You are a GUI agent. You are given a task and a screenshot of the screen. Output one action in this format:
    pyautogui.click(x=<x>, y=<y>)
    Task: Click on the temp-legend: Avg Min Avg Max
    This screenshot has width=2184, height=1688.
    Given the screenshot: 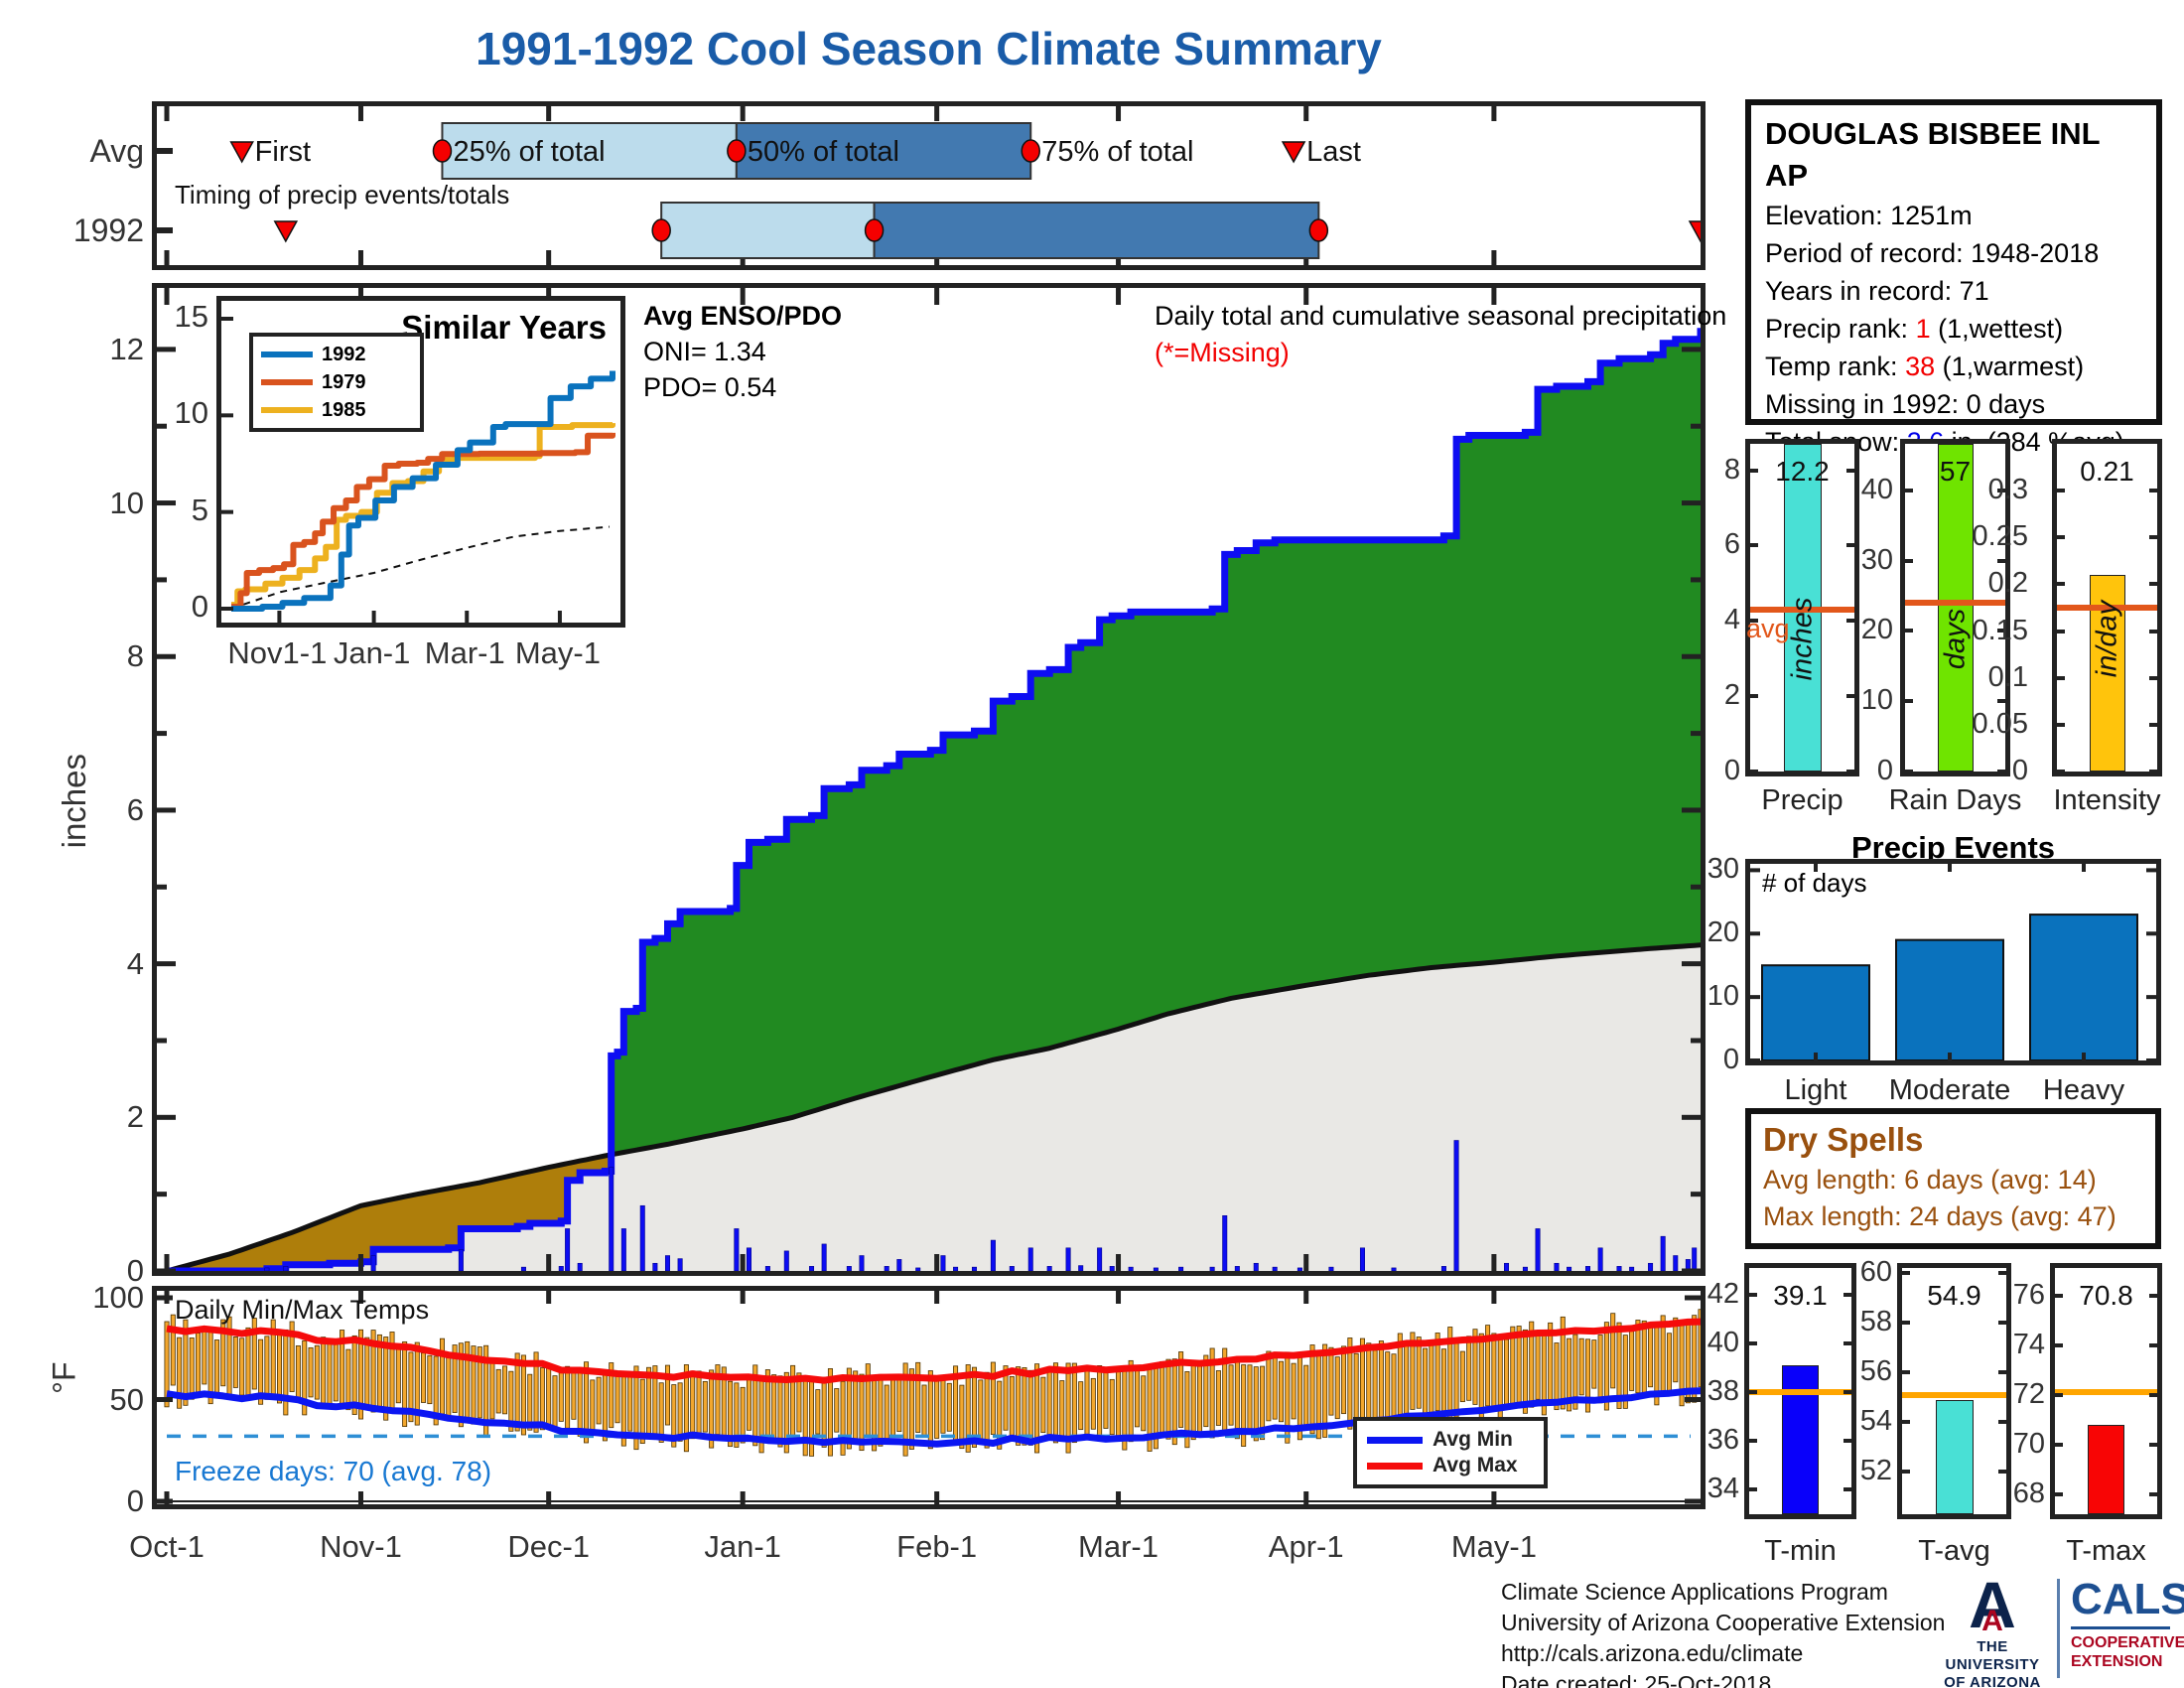 What is the action you would take?
    pyautogui.click(x=1450, y=1452)
    